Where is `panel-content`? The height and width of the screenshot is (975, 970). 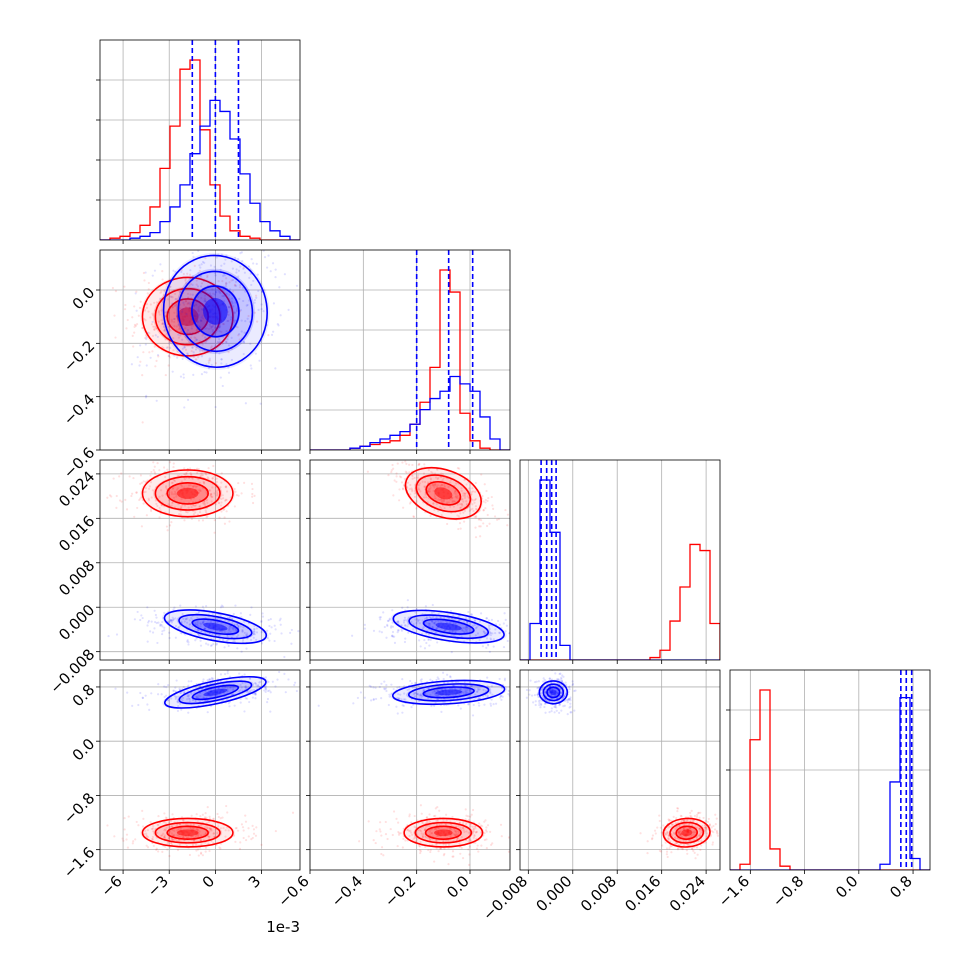 panel-content is located at coordinates (198, 550).